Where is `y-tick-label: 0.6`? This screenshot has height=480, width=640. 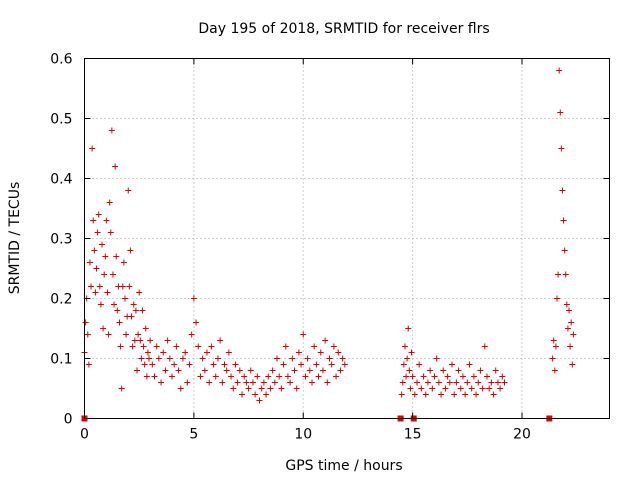 y-tick-label: 0.6 is located at coordinates (61, 60).